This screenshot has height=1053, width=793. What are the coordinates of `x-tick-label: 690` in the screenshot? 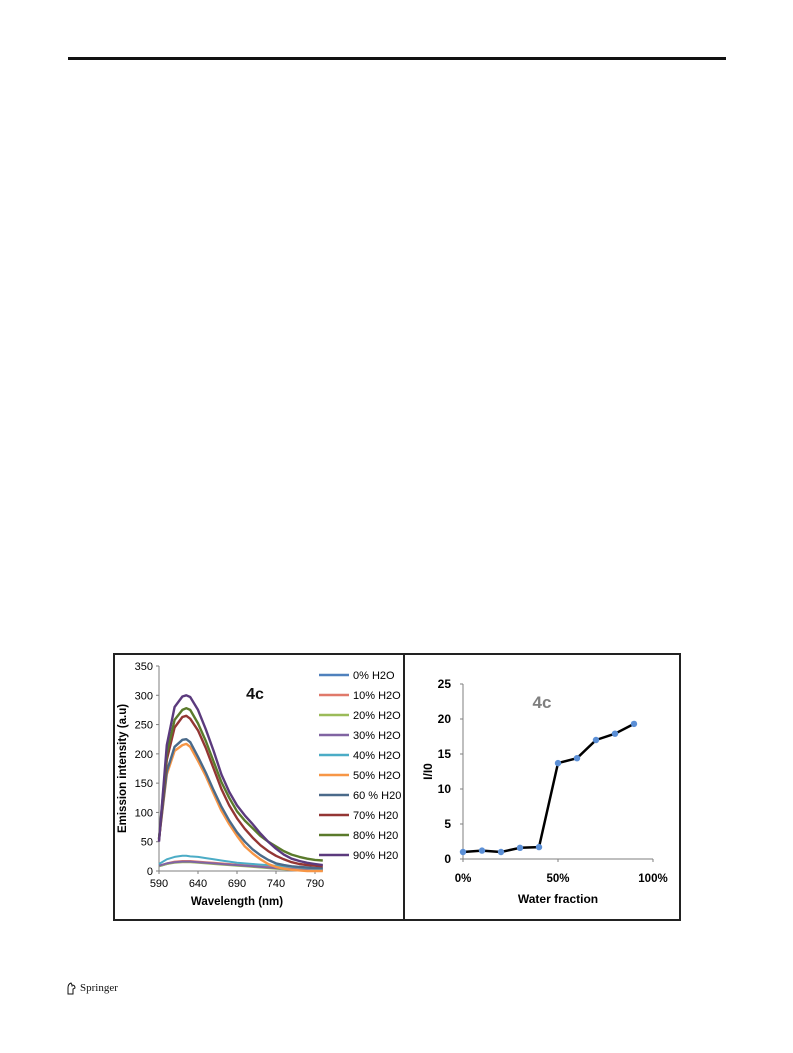 It's located at (237, 884).